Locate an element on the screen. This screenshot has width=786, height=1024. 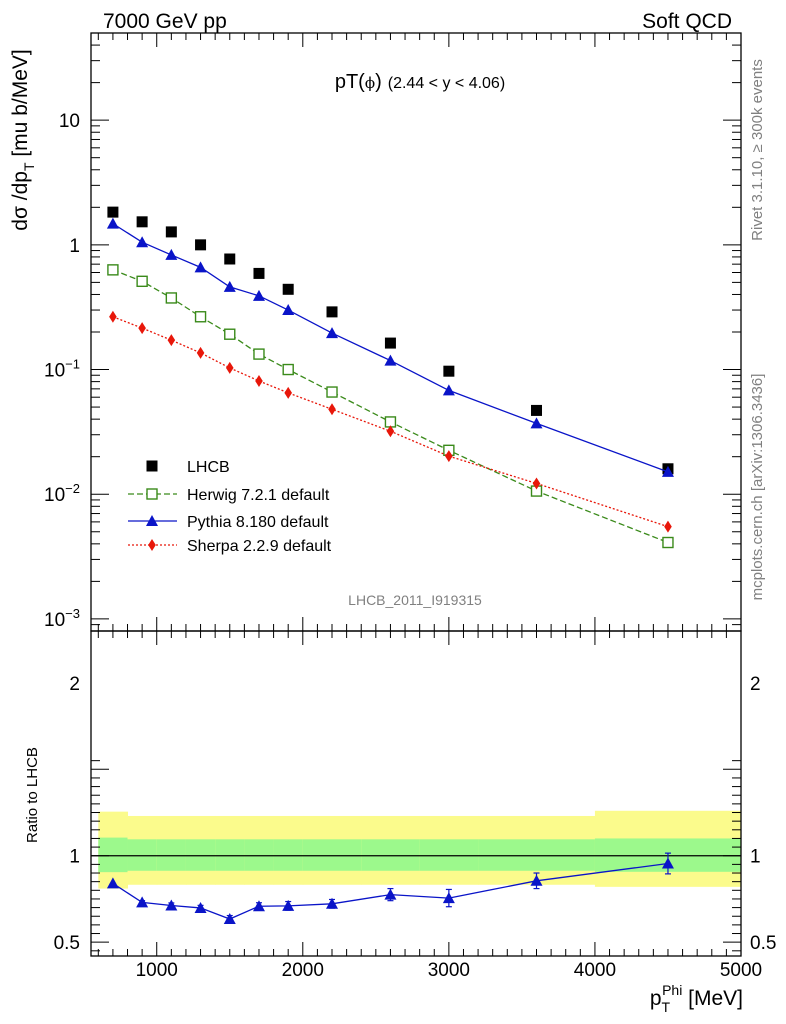
analysis-watermark: LHCB_2011_I919315 is located at coordinates (415, 600).